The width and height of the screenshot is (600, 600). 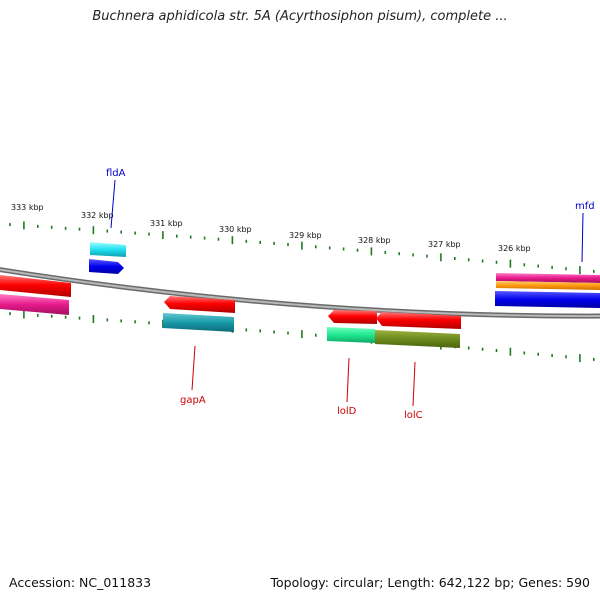 What do you see at coordinates (199, 304) in the screenshot?
I see `feature-red-arrow-gapA` at bounding box center [199, 304].